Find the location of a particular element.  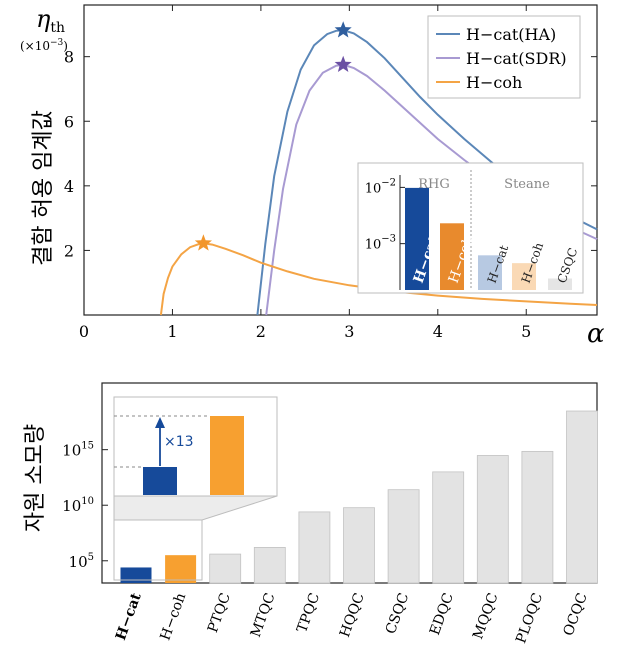

resource-x-tick-label: CSQC is located at coordinates (398, 613).